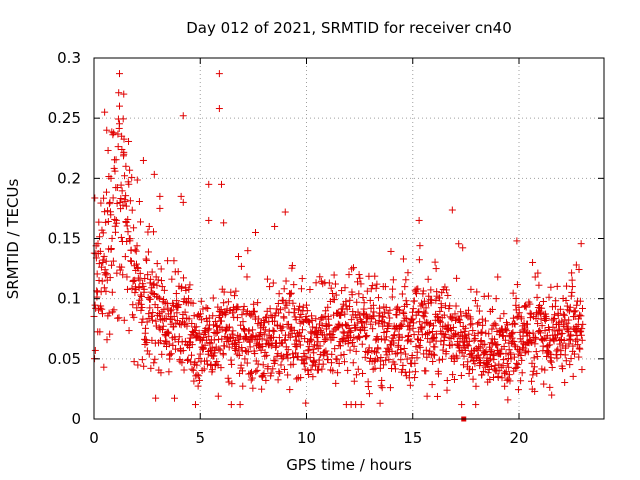 The image size is (640, 480). Describe the element at coordinates (76, 419) in the screenshot. I see `y-tick-label: 0` at that location.